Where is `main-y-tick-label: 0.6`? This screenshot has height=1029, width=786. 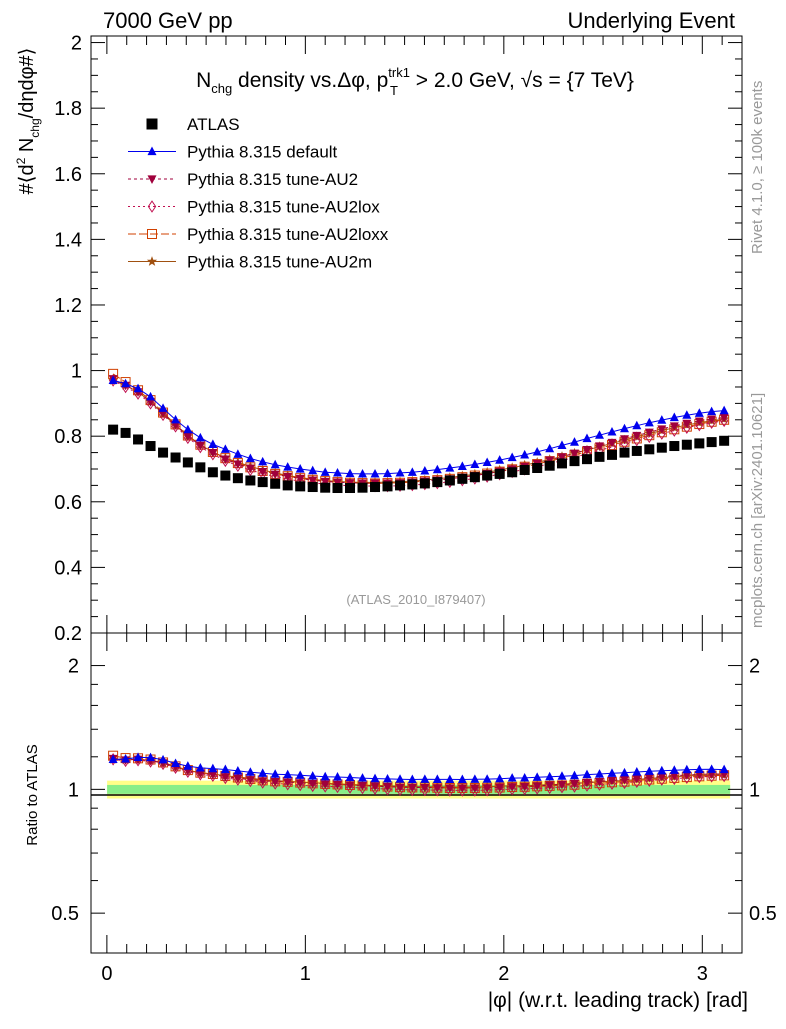
main-y-tick-label: 0.6 is located at coordinates (68, 503).